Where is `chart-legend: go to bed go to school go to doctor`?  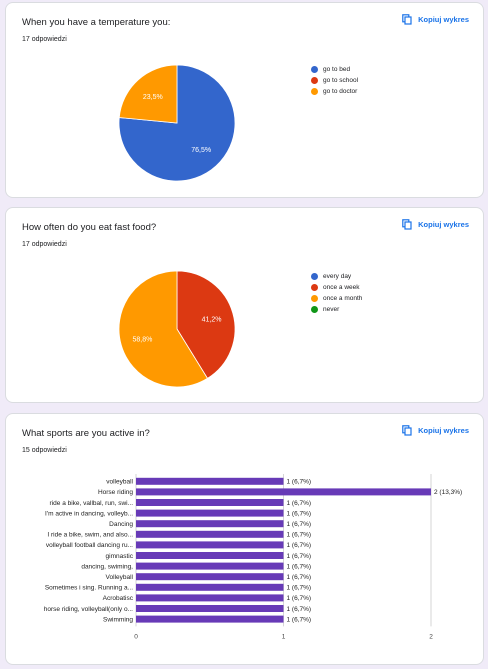 chart-legend: go to bed go to school go to doctor is located at coordinates (334, 80).